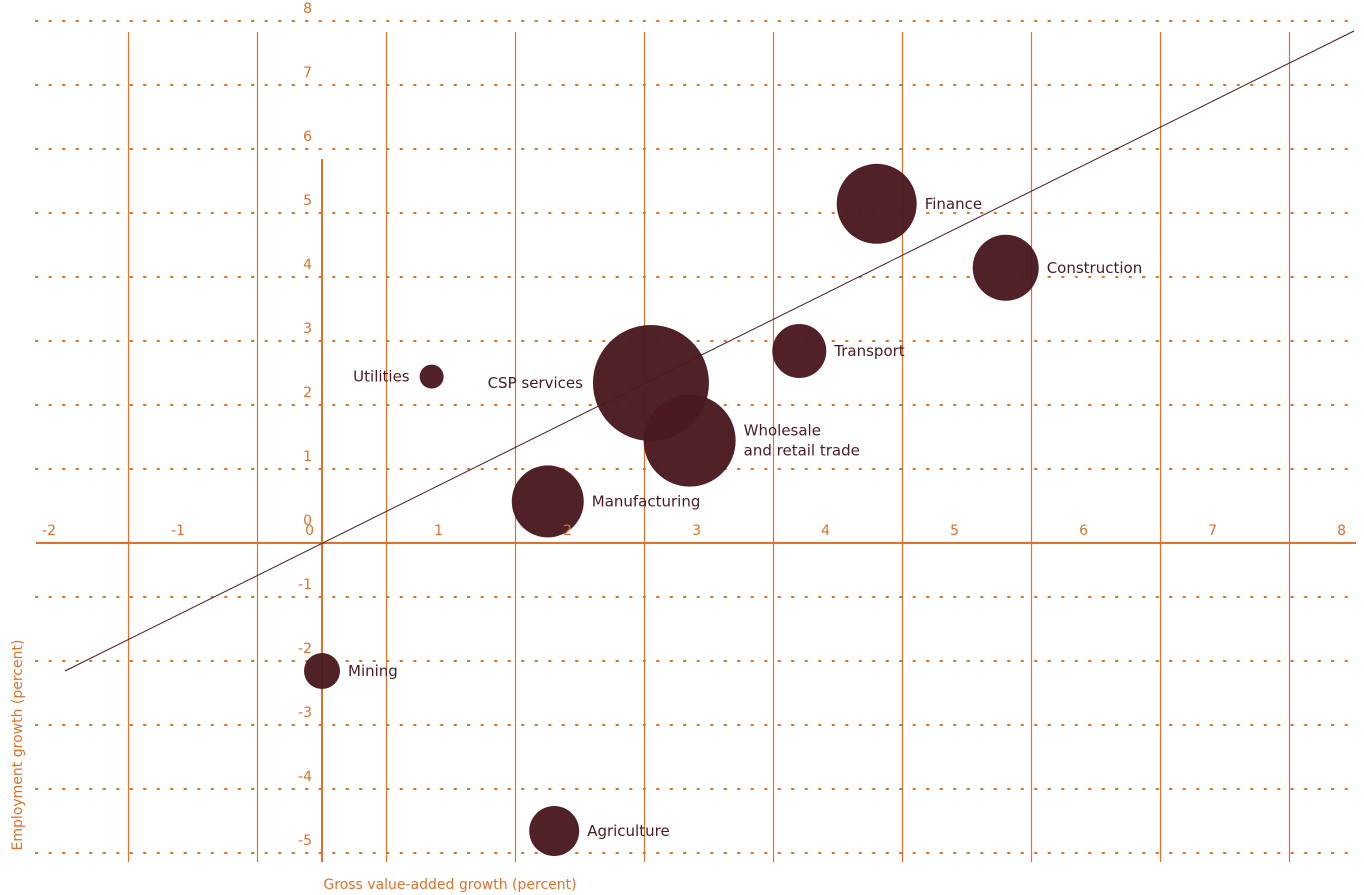 The width and height of the screenshot is (1364, 895). Describe the element at coordinates (536, 383) in the screenshot. I see `point-label: CSP services` at that location.